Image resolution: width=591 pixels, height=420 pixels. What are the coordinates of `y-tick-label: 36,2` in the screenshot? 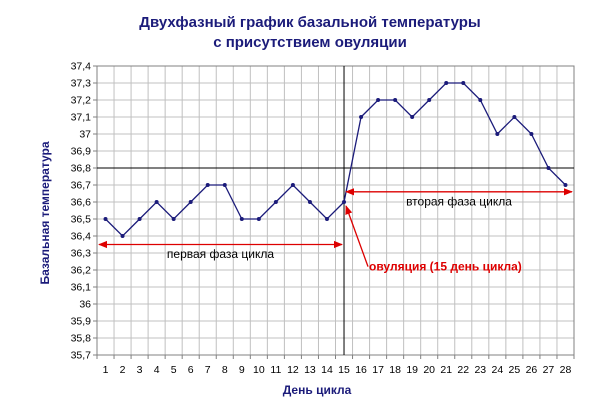 It's located at (81, 271).